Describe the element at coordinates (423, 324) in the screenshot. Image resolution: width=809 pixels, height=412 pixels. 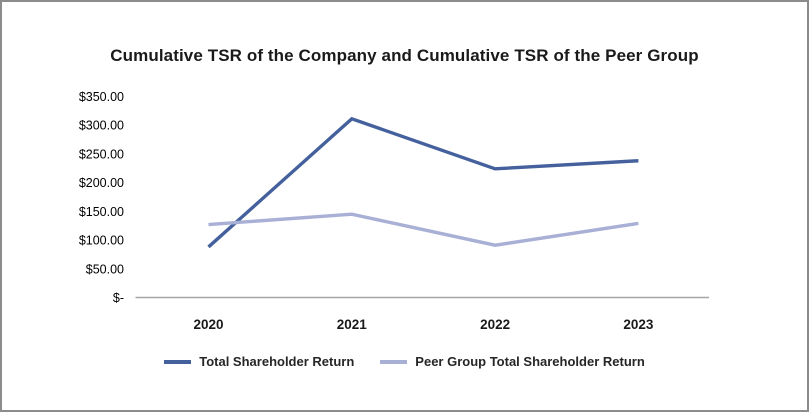
I see `x-axis-tick-labels: 2020 2021 2022 2023` at that location.